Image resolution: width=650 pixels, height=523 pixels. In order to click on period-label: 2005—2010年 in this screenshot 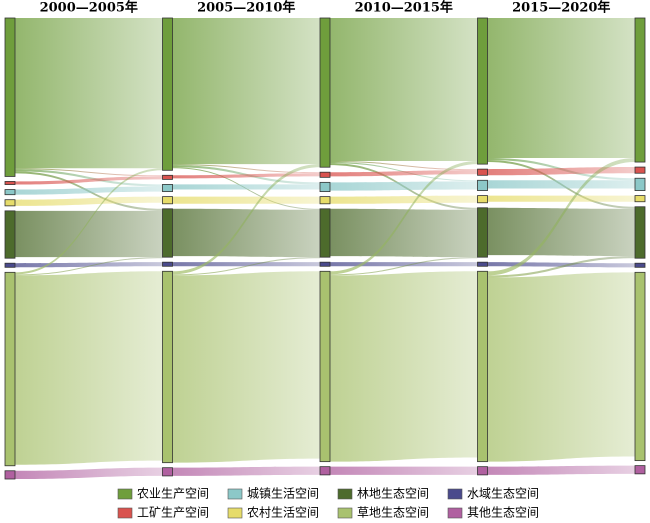, I will do `click(246, 8)`.